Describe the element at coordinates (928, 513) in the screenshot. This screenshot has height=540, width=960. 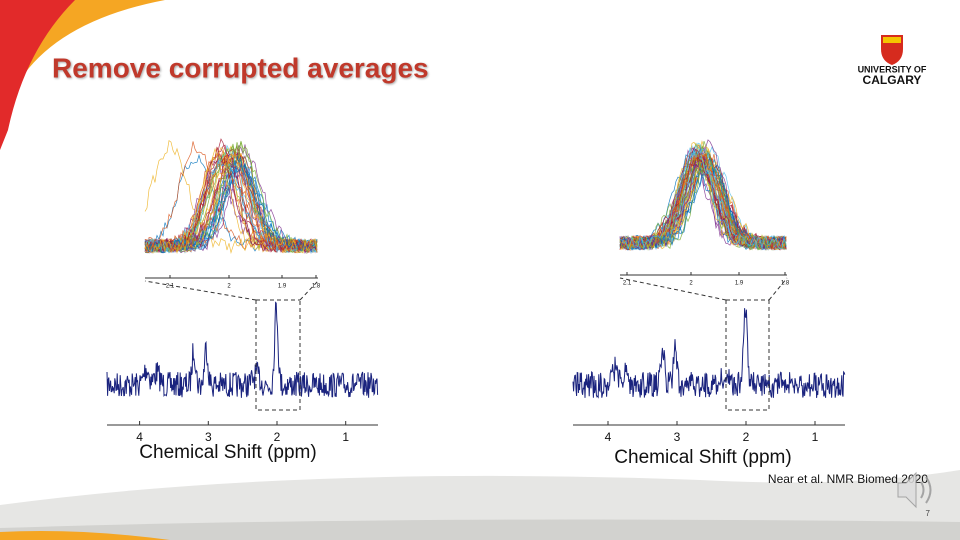
I see `slide-number: 7` at that location.